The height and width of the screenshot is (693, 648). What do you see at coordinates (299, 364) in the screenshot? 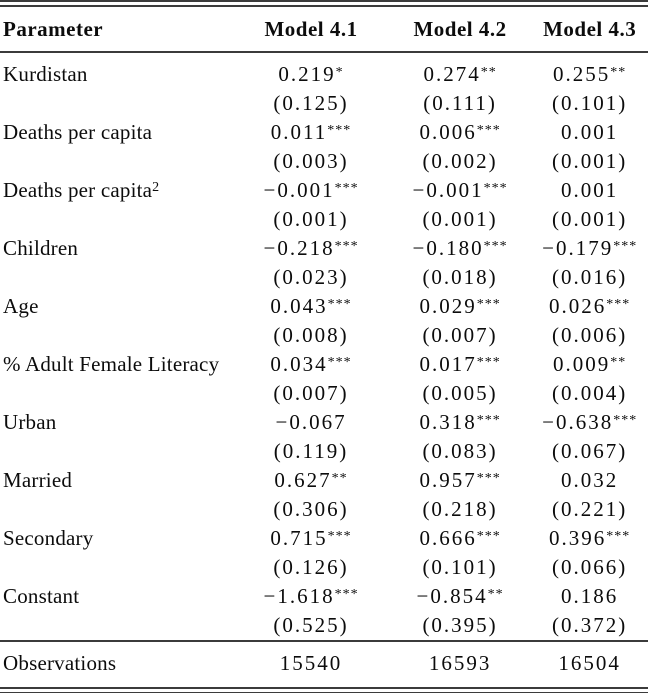
I see `coefficient-value: 0.034` at bounding box center [299, 364].